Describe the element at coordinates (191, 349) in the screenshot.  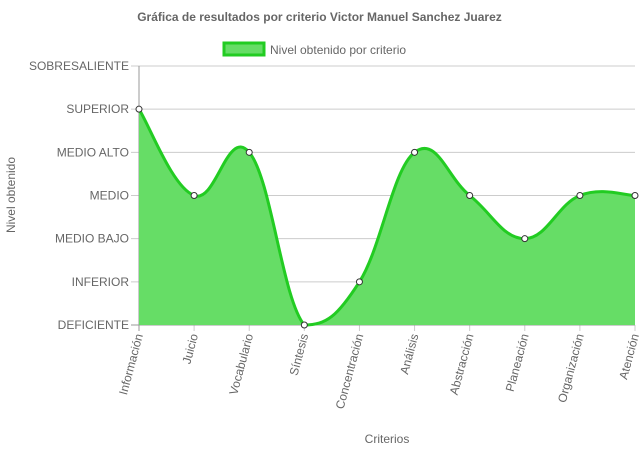
I see `x-tick-label: Juicio` at that location.